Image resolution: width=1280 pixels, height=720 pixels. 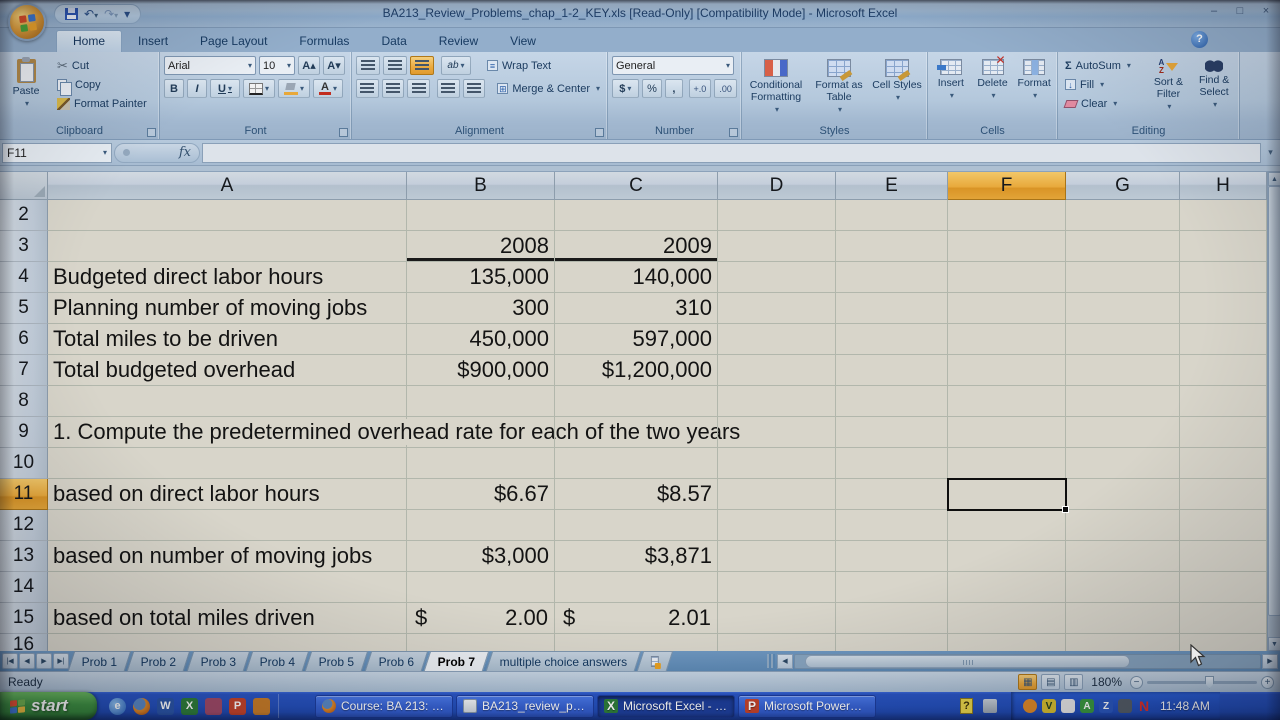 What do you see at coordinates (1214, 90) in the screenshot?
I see `find-select-button: Find & Select` at bounding box center [1214, 90].